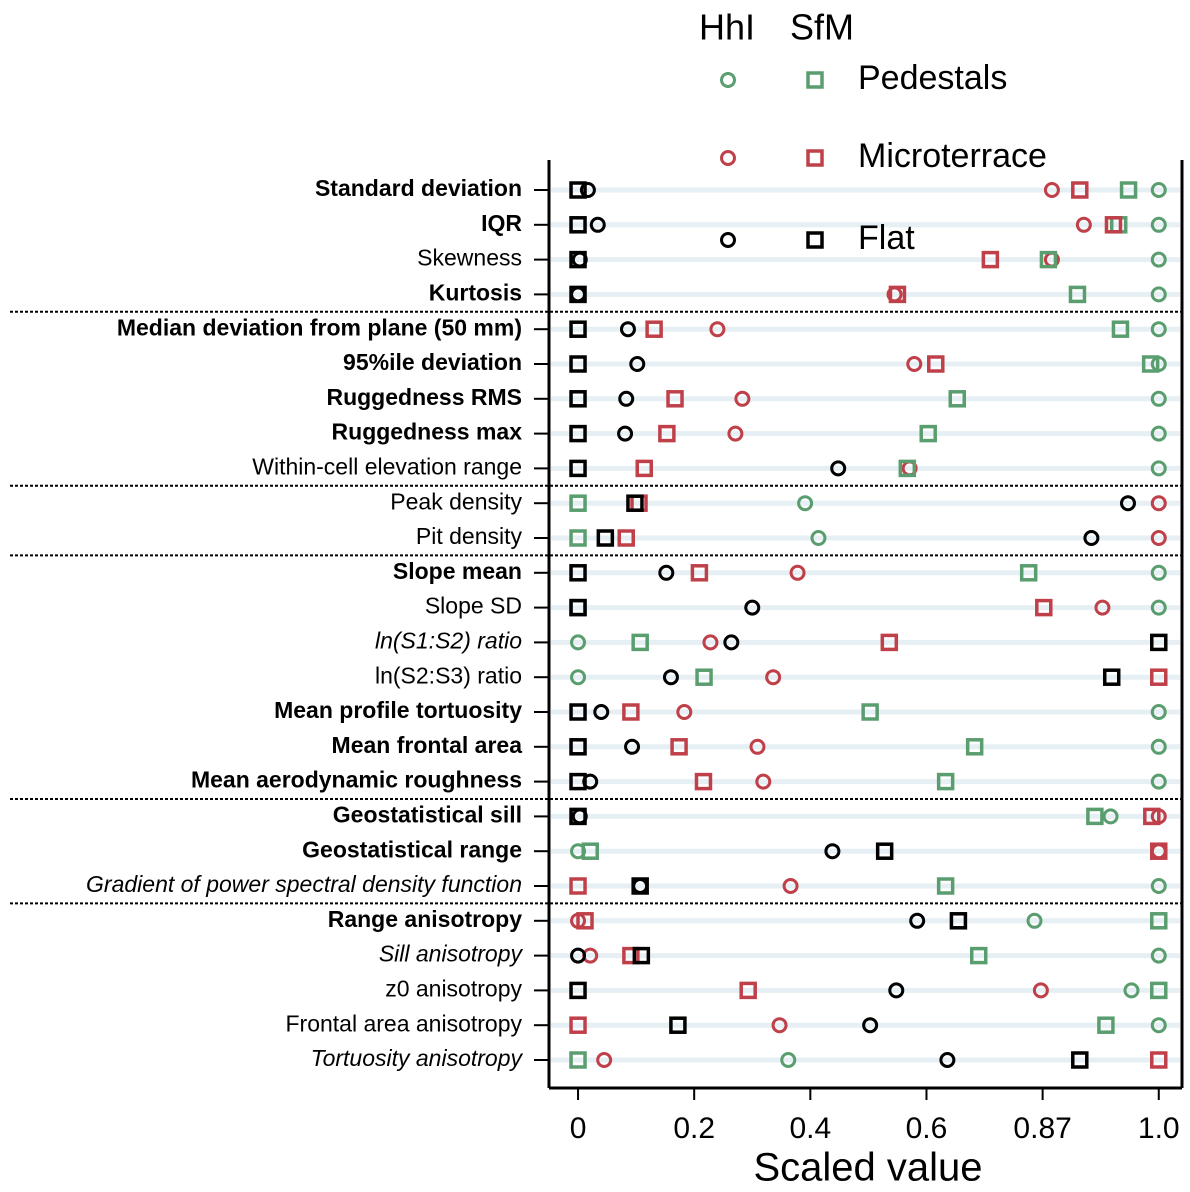 The width and height of the screenshot is (1190, 1192). What do you see at coordinates (932, 78) in the screenshot?
I see `legend-label: Pedestals` at bounding box center [932, 78].